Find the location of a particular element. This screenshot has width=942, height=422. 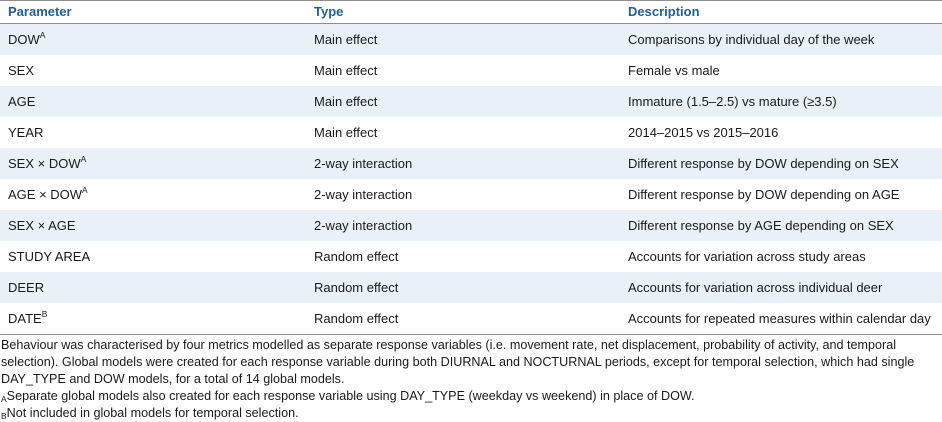

parameter-text: SEX is located at coordinates (21, 70).